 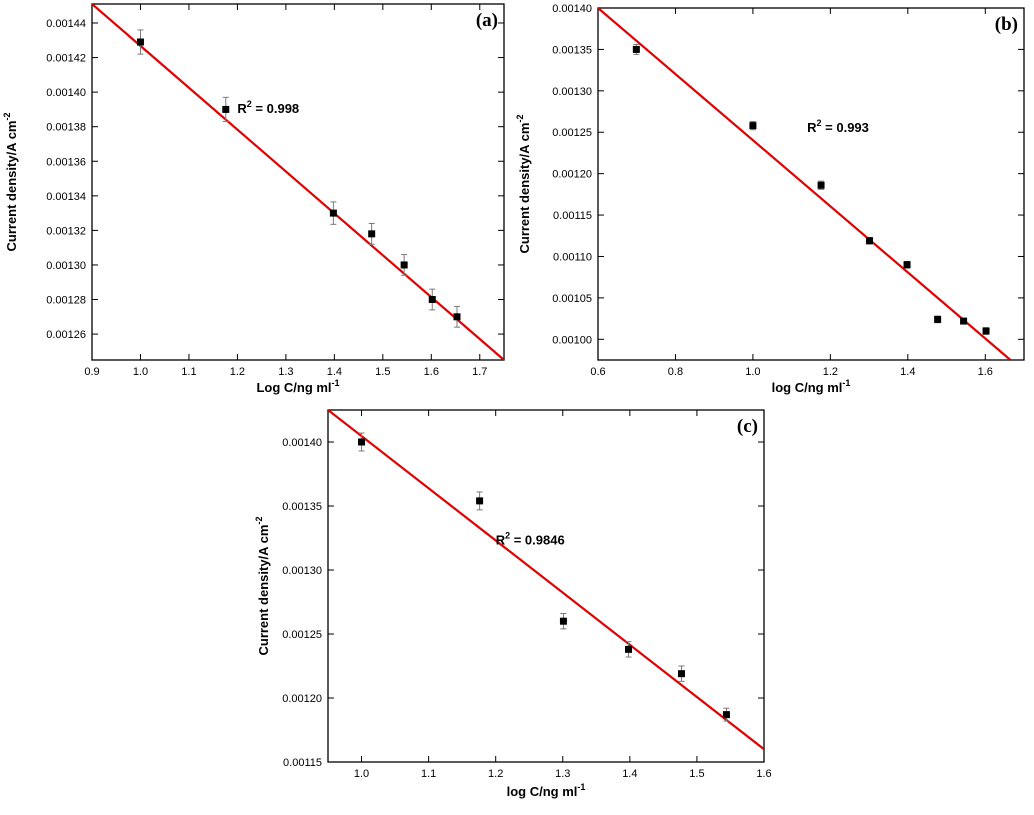 What do you see at coordinates (382, 372) in the screenshot?
I see `x-tick-label: 1.5` at bounding box center [382, 372].